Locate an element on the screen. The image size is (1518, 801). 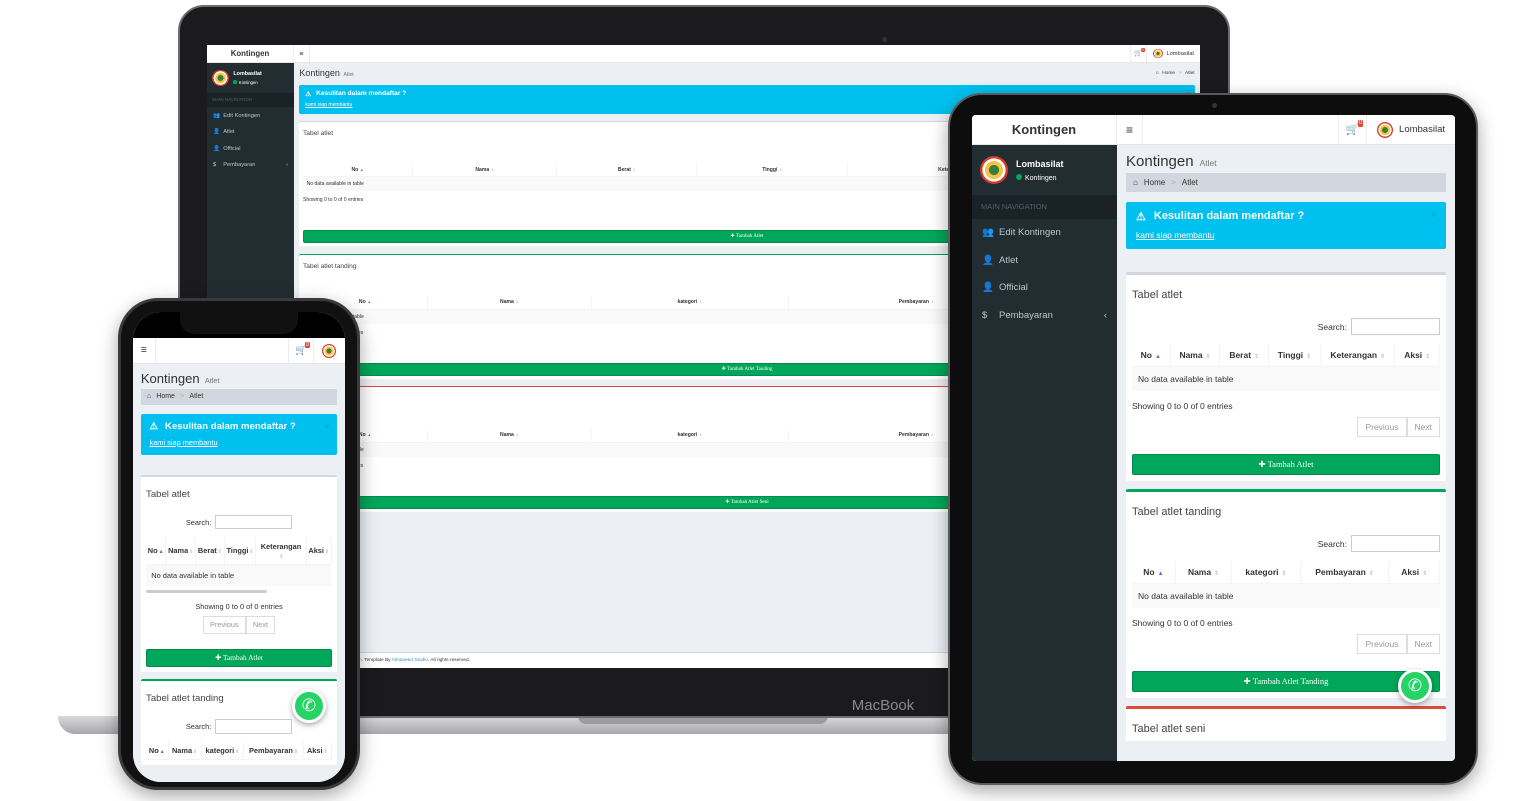
table-wrapper: No▲ Nama⇕ kategori⇕ Pembayaran⇕ Aksi⇕ is located at coordinates (239, 751).